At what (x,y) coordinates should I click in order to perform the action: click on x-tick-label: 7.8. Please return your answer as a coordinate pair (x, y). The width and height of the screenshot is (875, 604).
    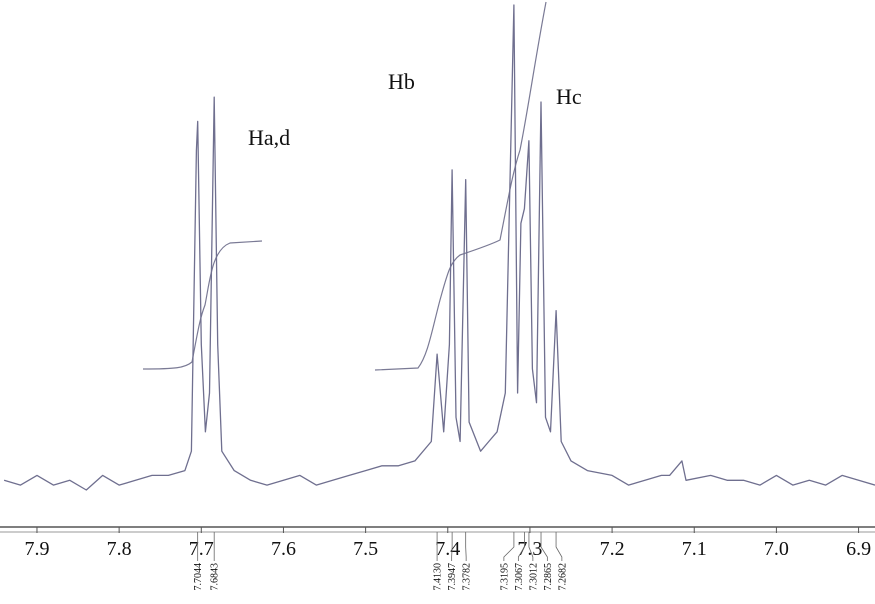
    Looking at the image, I should click on (119, 549).